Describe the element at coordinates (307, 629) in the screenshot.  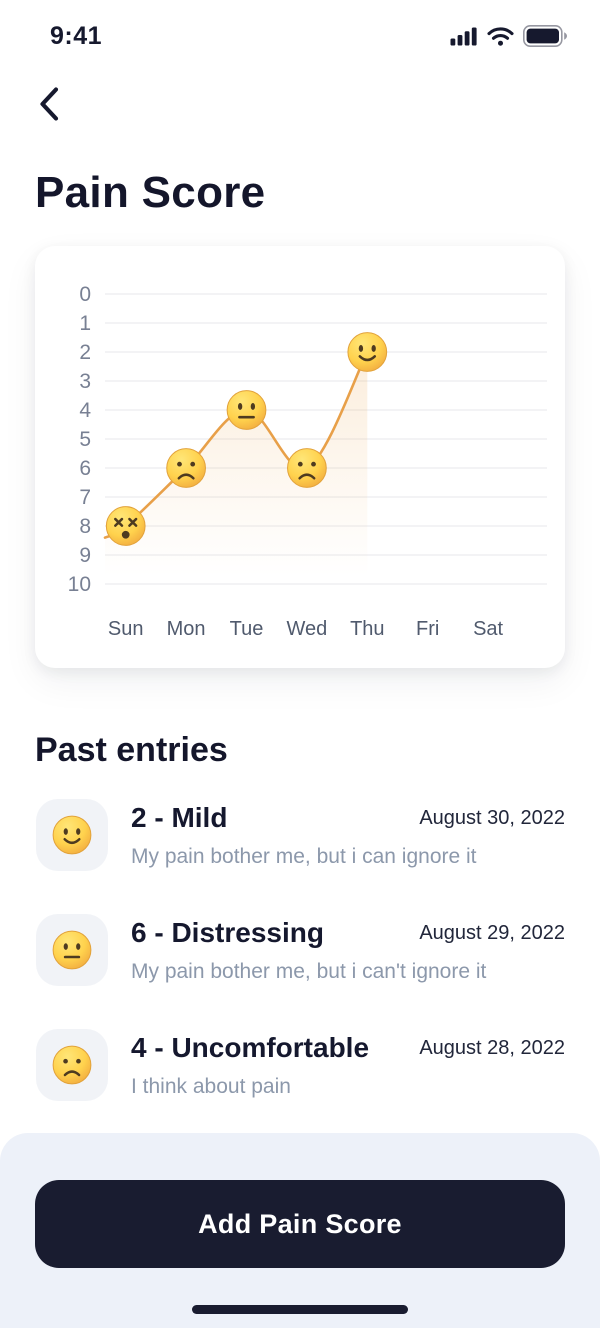
I see `svg-text: Wed` at that location.